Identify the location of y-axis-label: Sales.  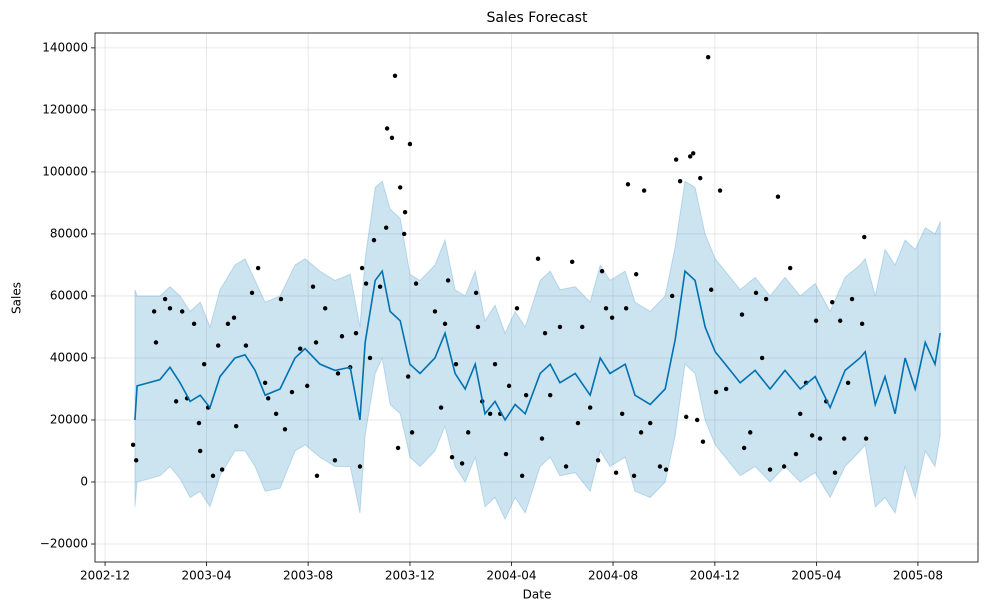
(17, 298).